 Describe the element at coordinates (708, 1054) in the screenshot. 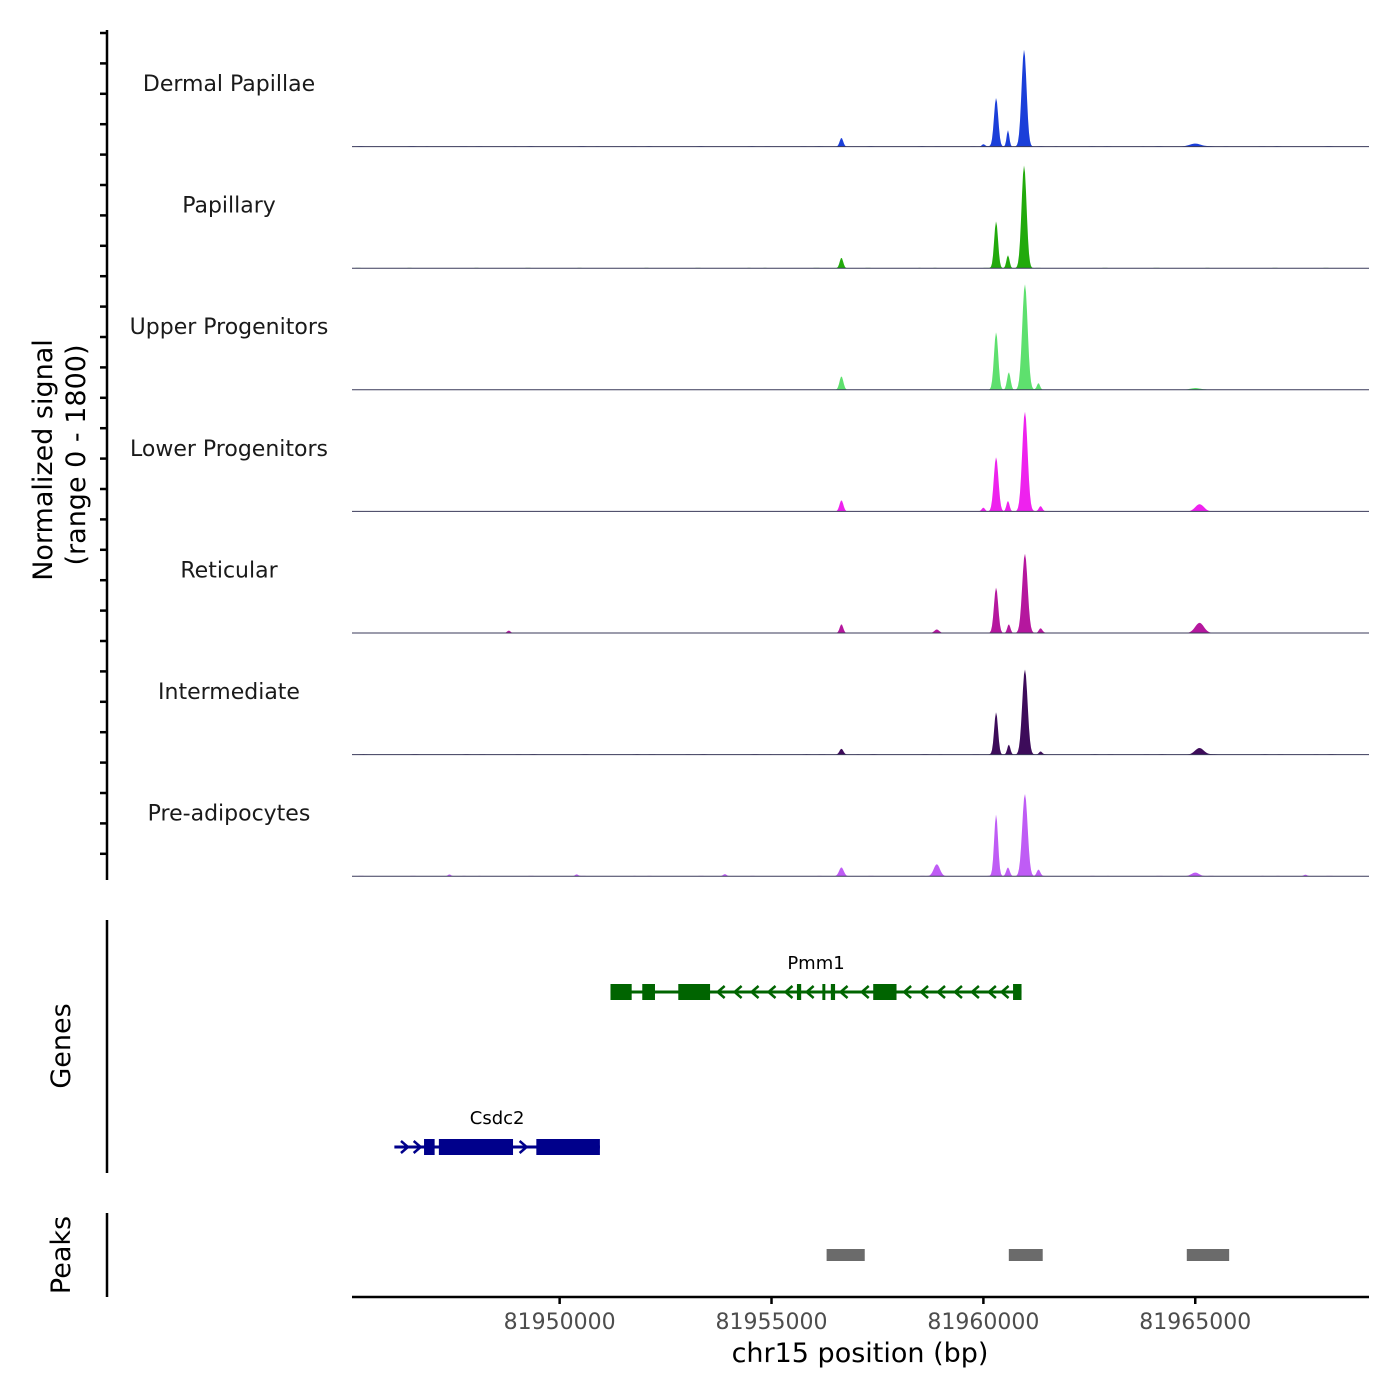

I see `gene-models: Pmm1 Csdc2` at that location.